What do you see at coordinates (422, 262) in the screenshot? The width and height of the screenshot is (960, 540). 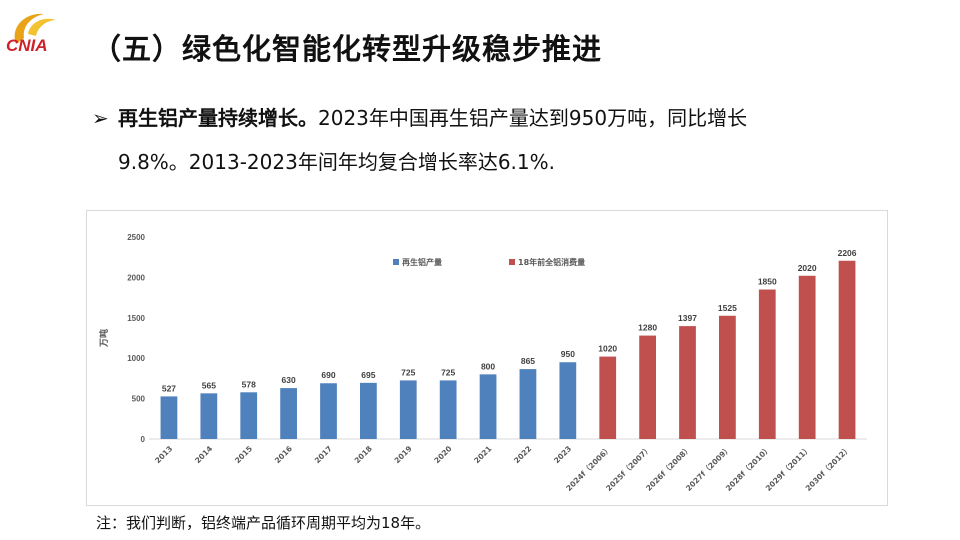 I see `legend-label: 再生铝产量` at bounding box center [422, 262].